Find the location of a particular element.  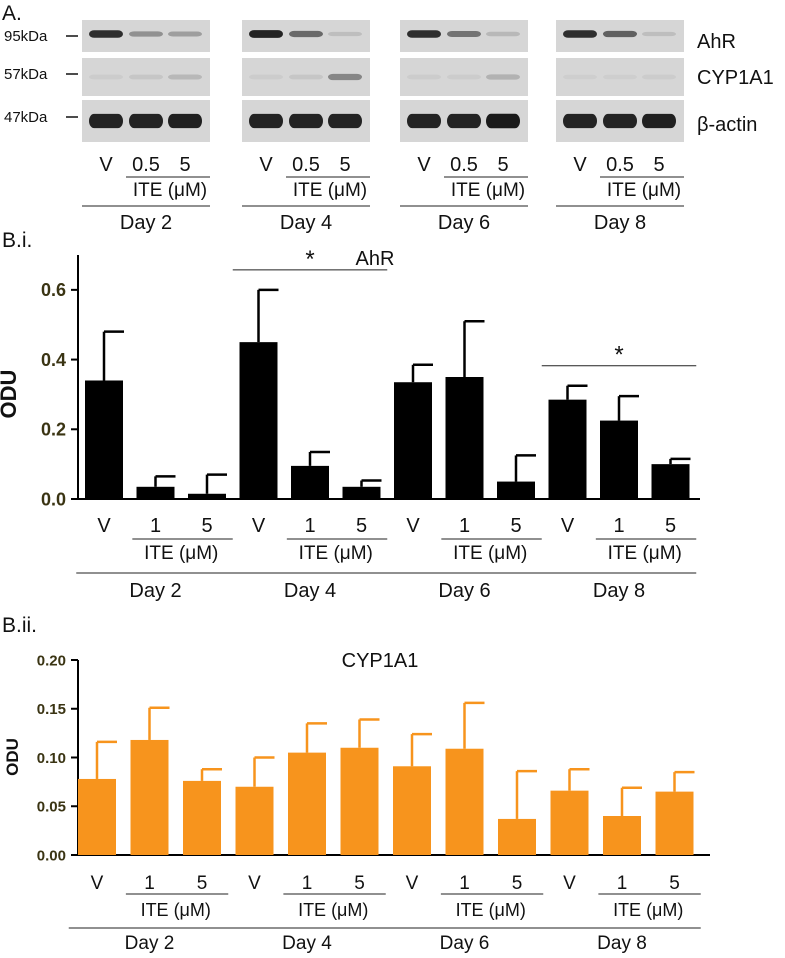

molecular-weight-markers: 95kDa 57kDa 47kDa is located at coordinates (41, 77).